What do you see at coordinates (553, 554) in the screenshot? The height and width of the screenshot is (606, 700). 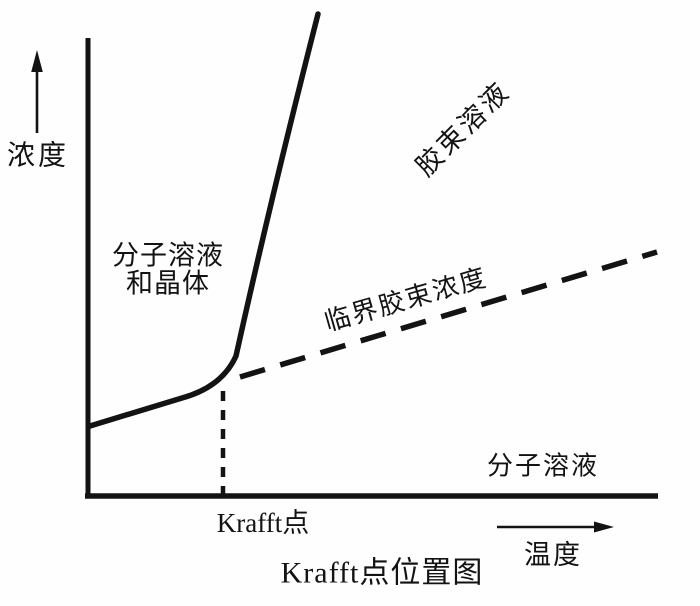 I see `x-axis-label: 温度` at bounding box center [553, 554].